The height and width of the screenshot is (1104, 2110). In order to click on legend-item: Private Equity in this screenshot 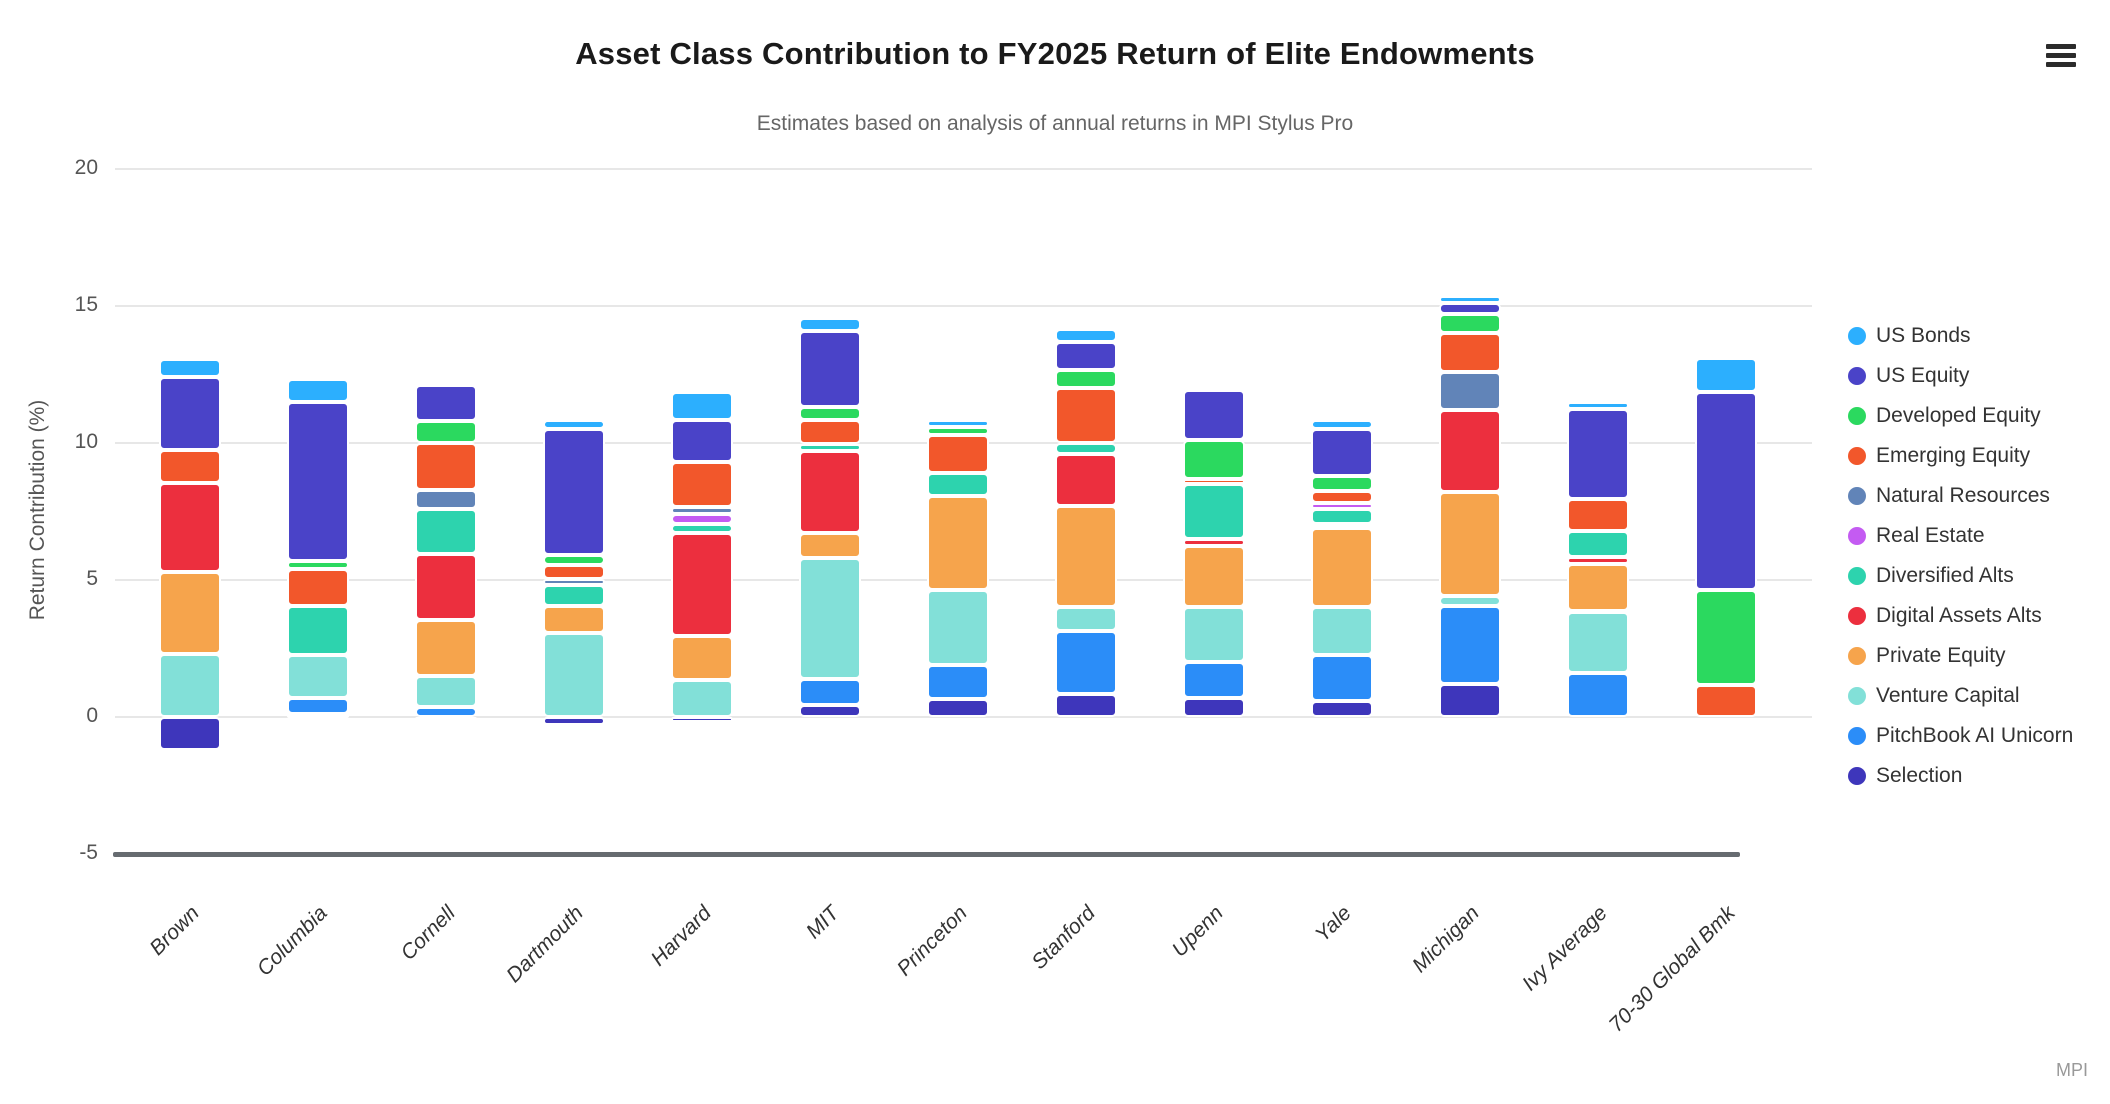, I will do `click(1960, 656)`.